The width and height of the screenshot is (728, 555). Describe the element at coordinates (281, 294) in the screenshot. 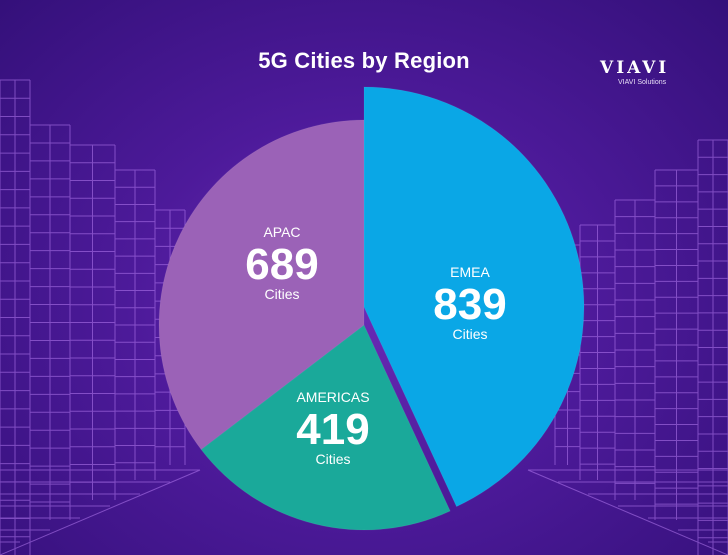

I see `slice-unit-apac: Cities` at that location.